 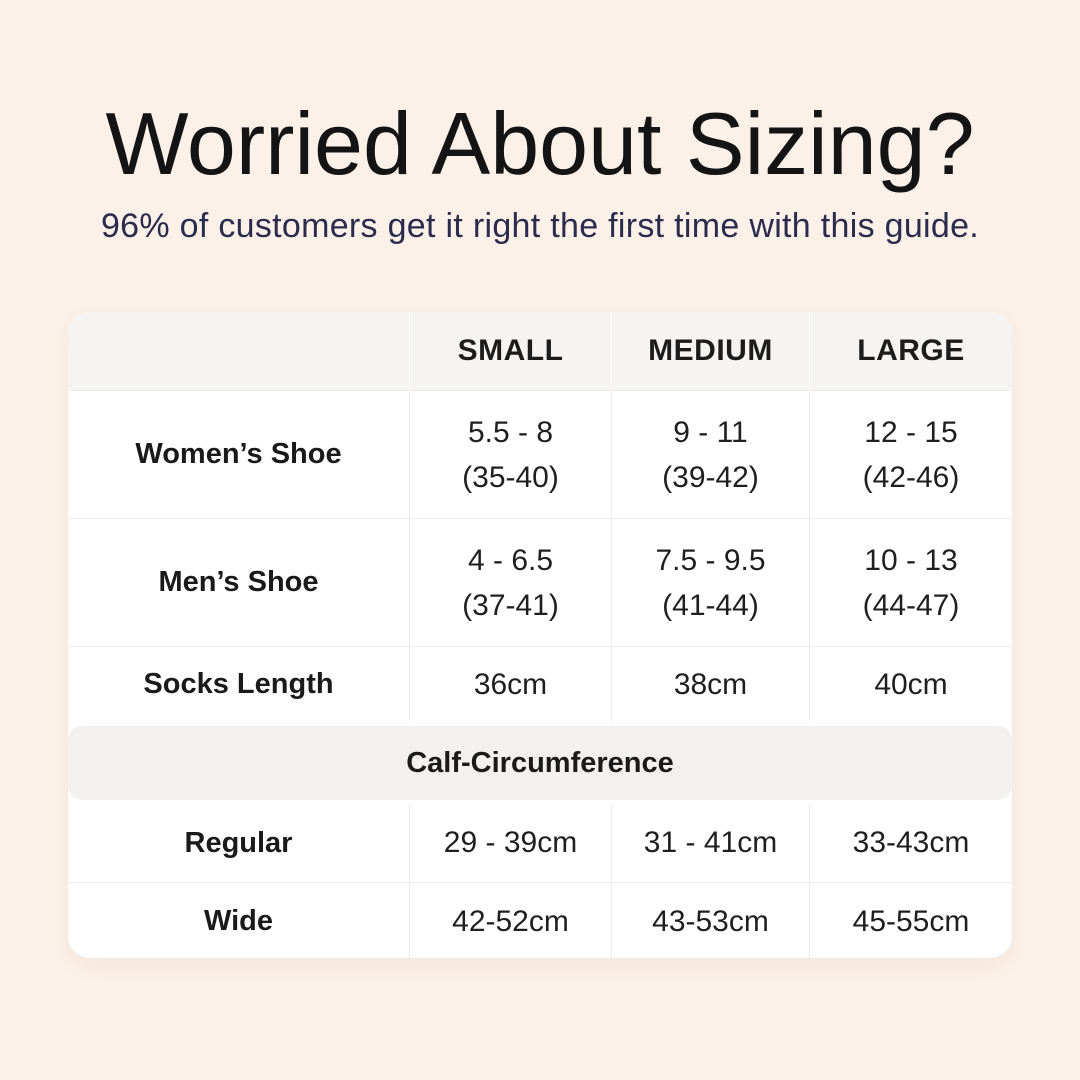 I want to click on cell-value-line: 12 - 15, so click(x=911, y=432).